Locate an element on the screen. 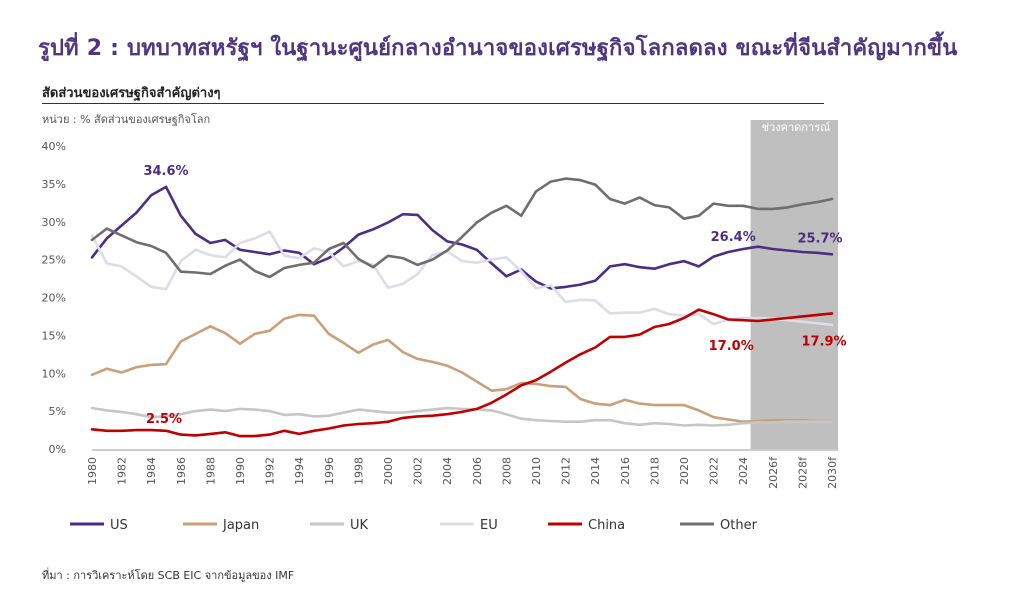 The width and height of the screenshot is (1024, 597). x-tick-label: 2016 is located at coordinates (625, 471).